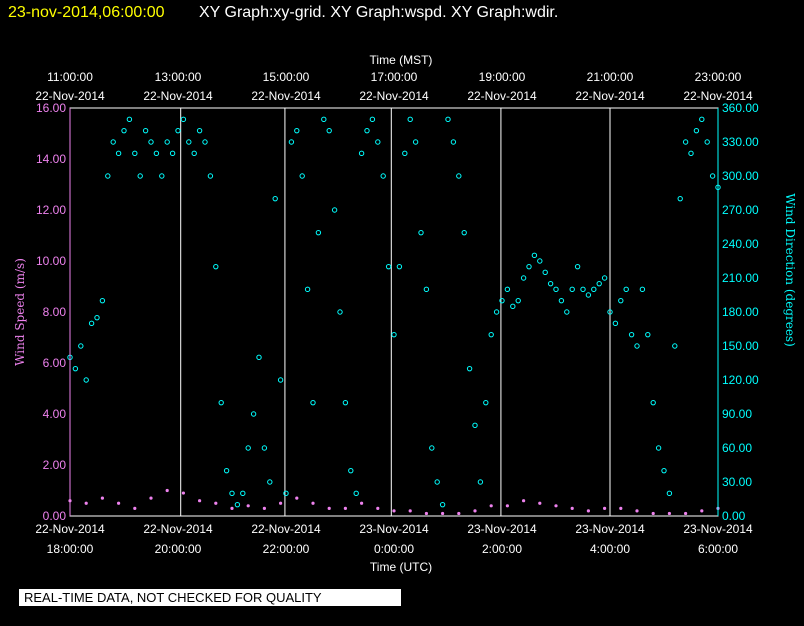  What do you see at coordinates (737, 482) in the screenshot?
I see `right-tick-label: 30.00` at bounding box center [737, 482].